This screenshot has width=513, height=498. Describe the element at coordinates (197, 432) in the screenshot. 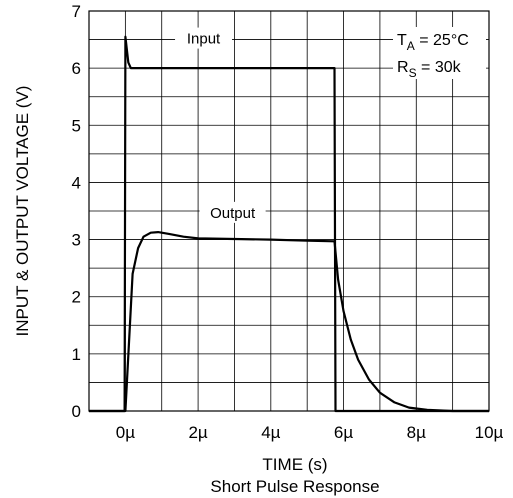

I see `x-tick-label: 2µ` at that location.